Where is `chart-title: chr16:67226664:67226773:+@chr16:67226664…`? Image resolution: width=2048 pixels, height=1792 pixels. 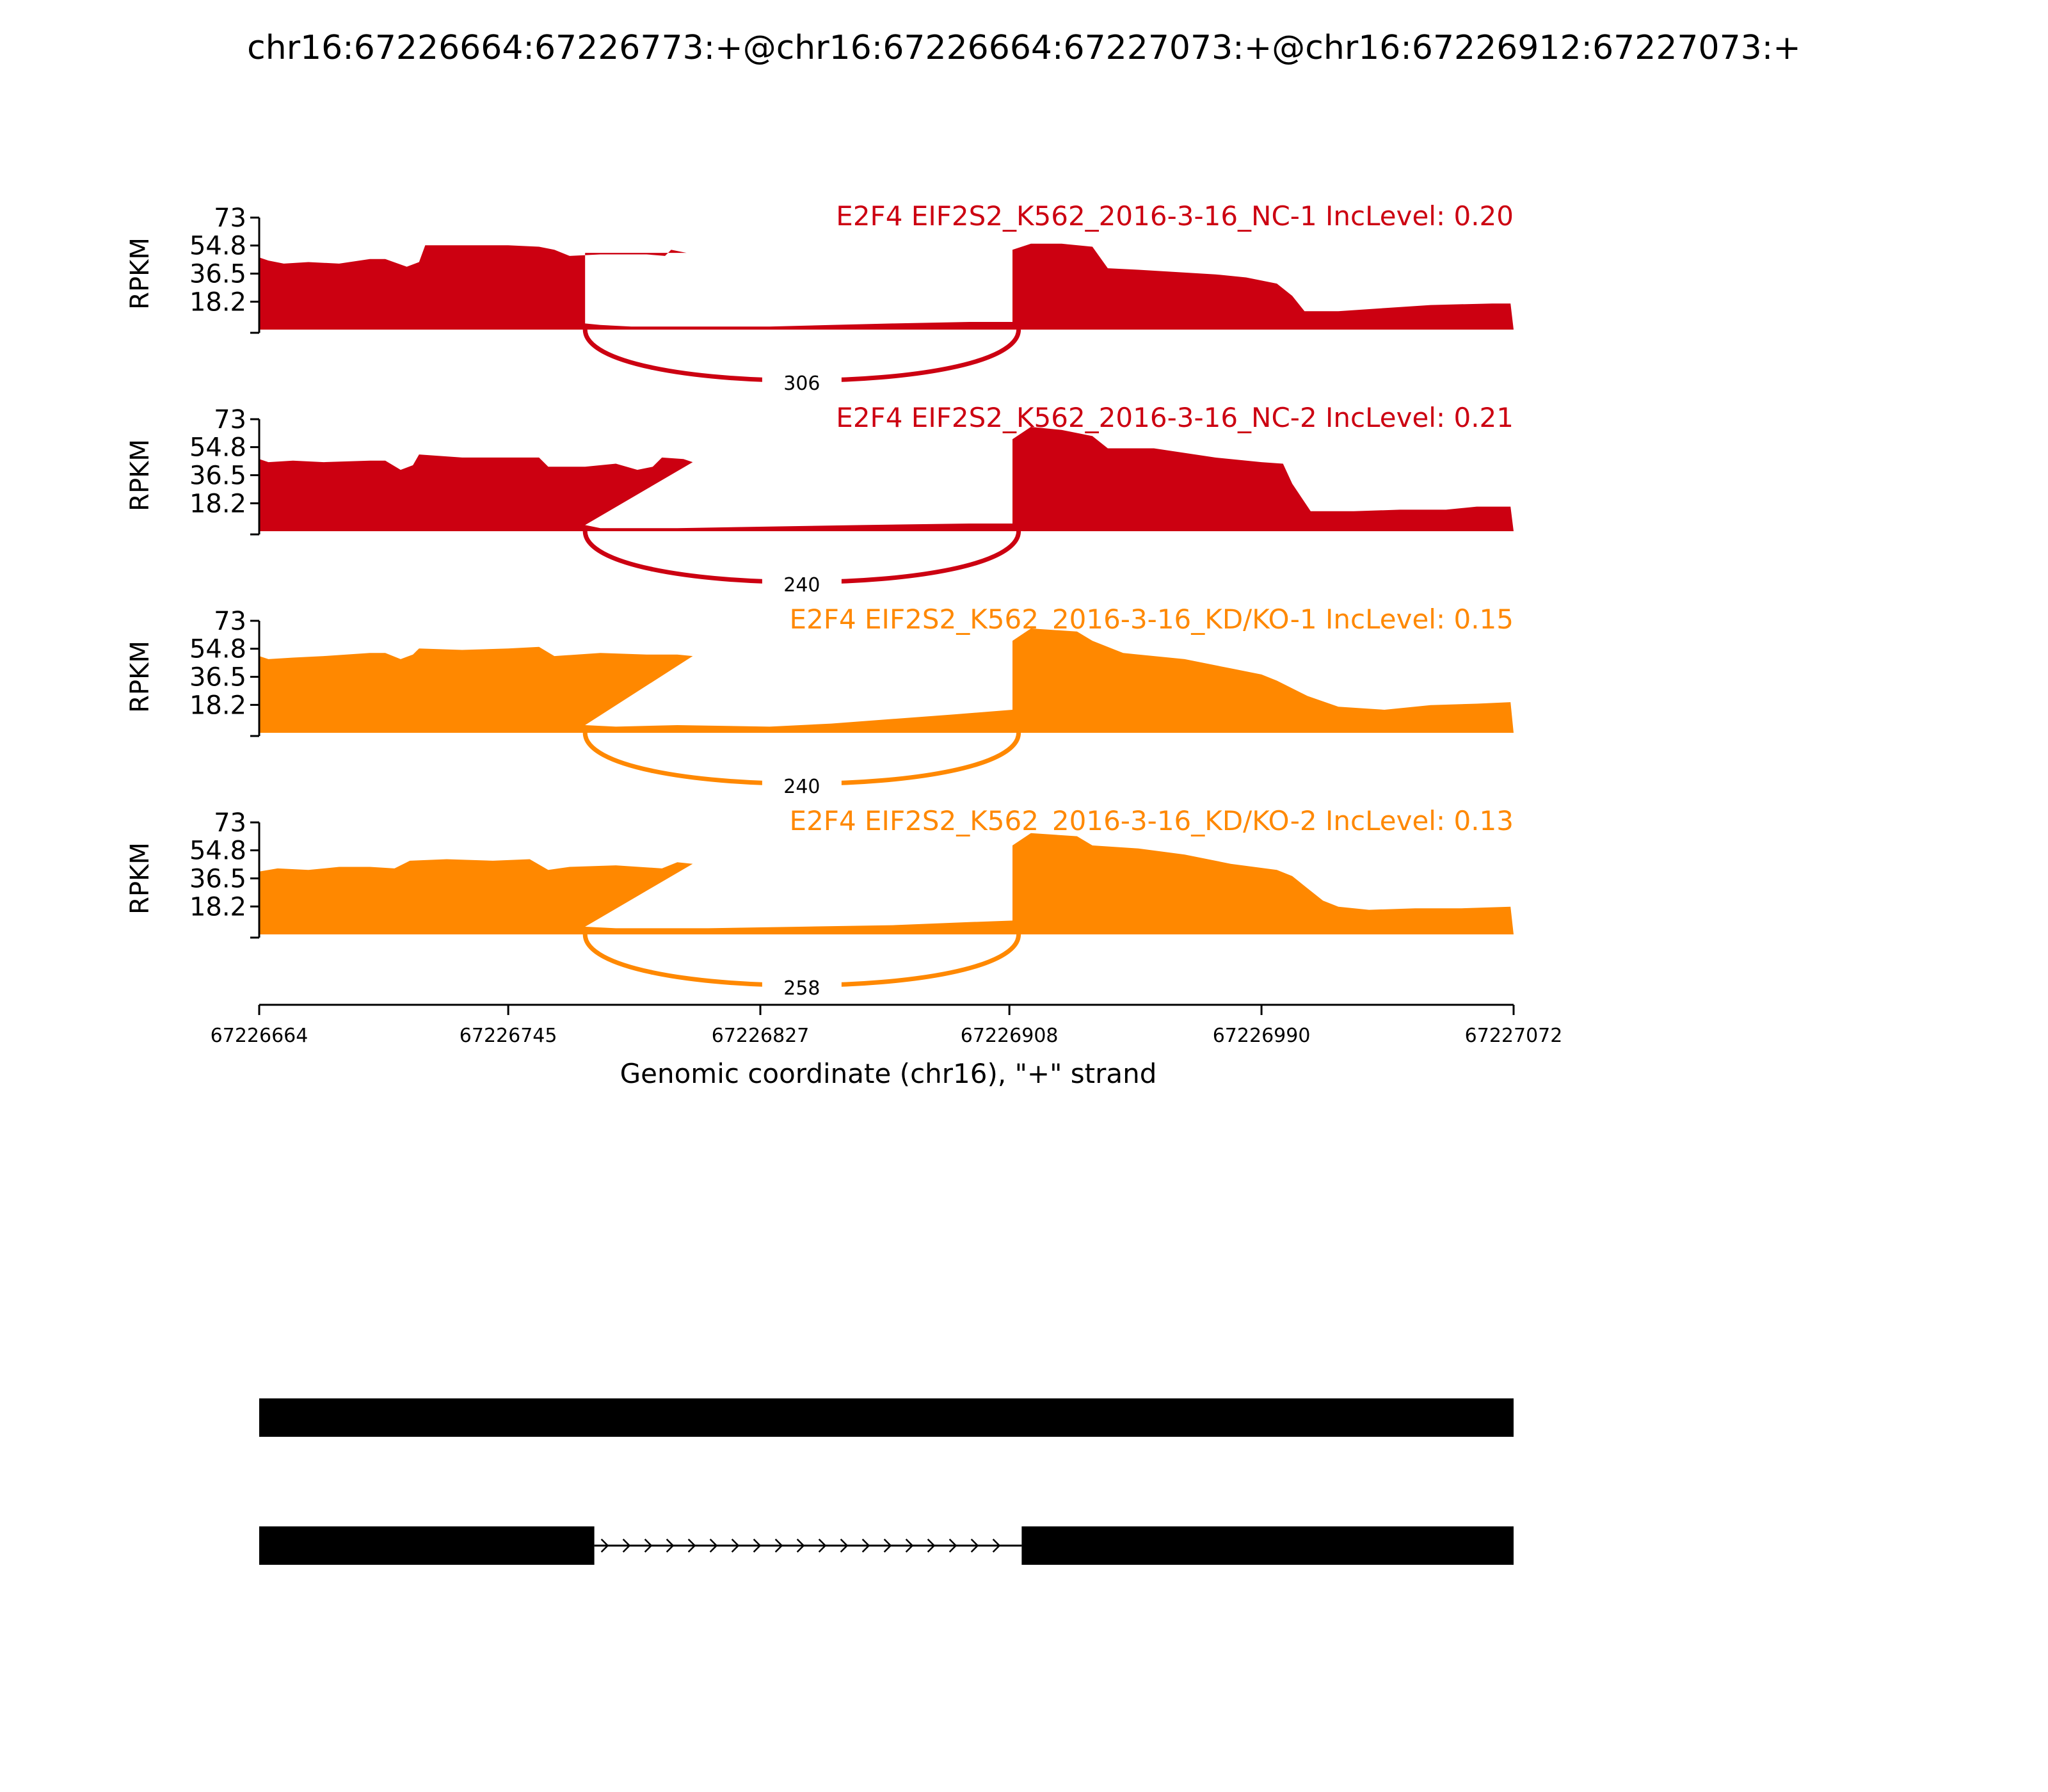 chart-title: chr16:67226664:67226773:+@chr16:67226664… is located at coordinates (1024, 48).